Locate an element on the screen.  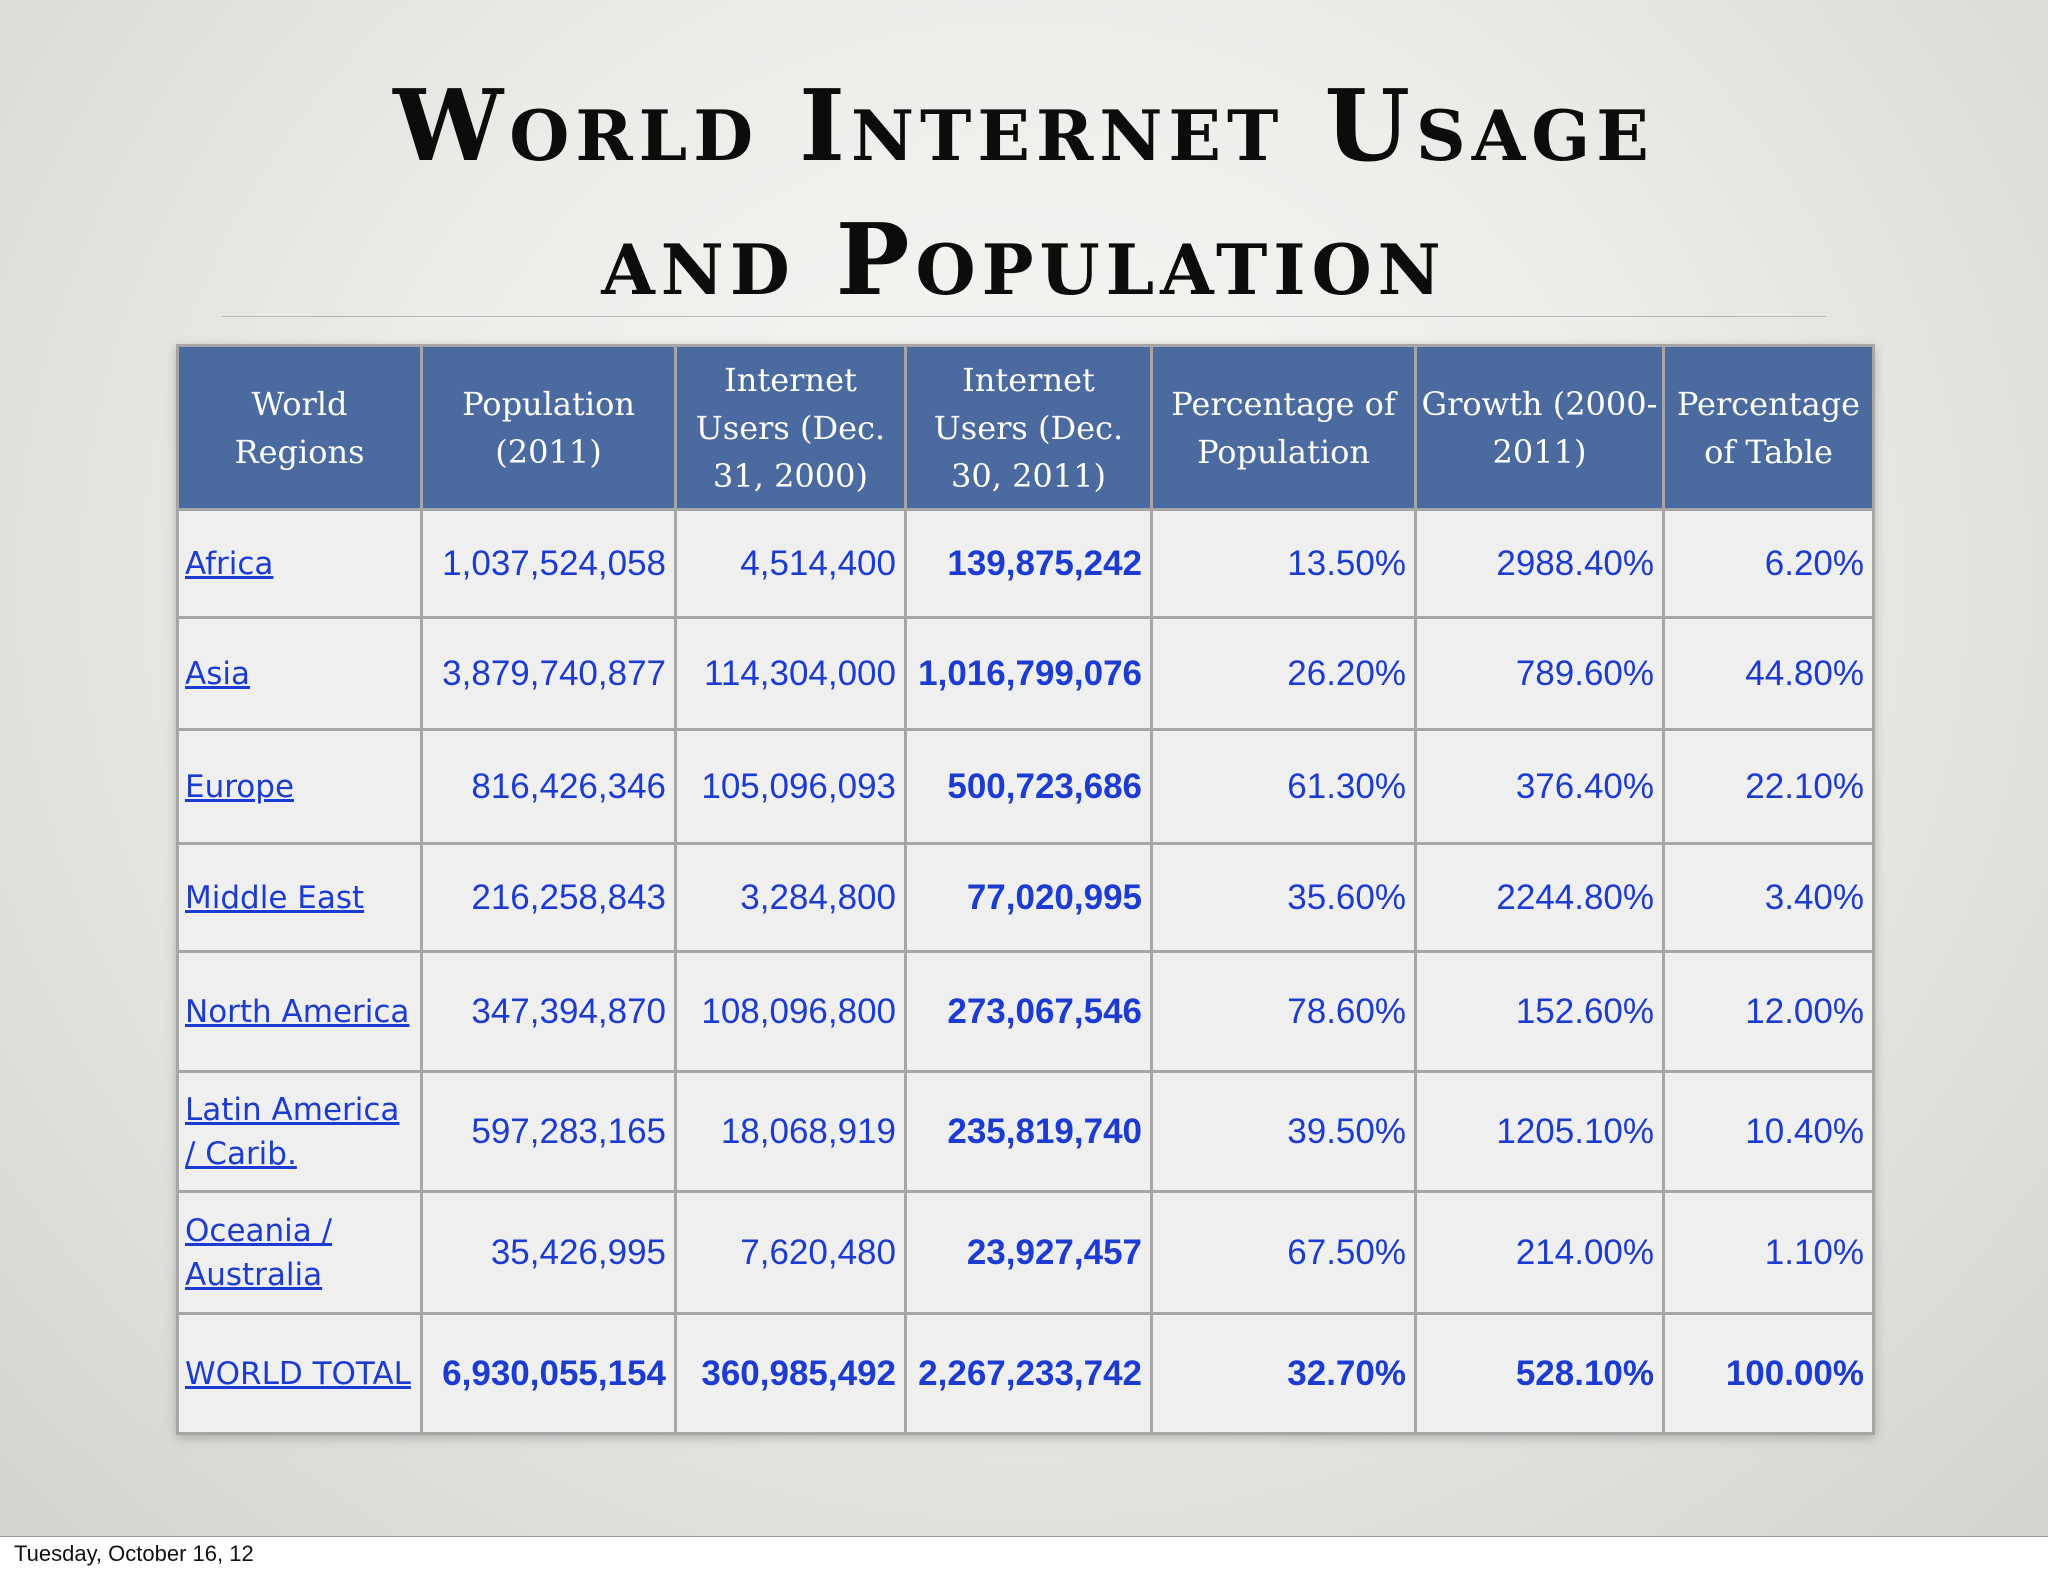
population-cell: 347,394,870 is located at coordinates (548, 1011).